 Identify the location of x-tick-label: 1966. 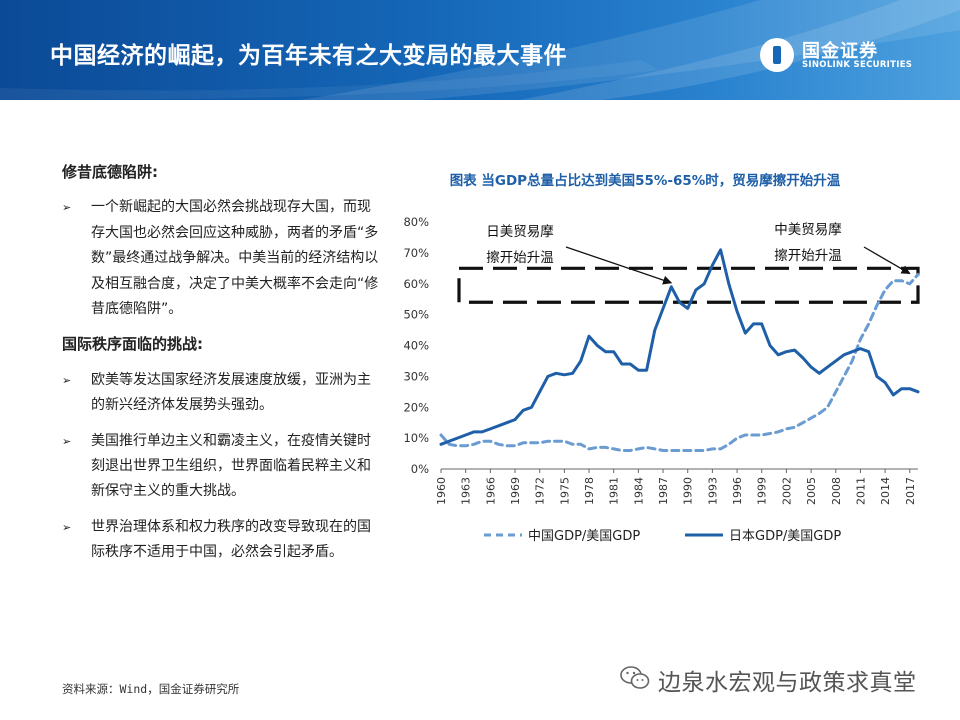
(490, 491).